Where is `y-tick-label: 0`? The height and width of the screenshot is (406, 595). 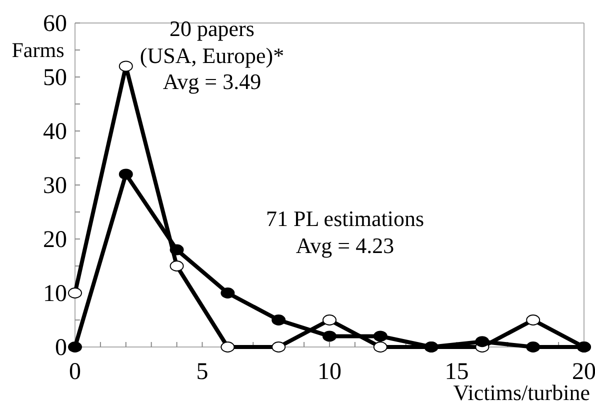 y-tick-label: 0 is located at coordinates (61, 348).